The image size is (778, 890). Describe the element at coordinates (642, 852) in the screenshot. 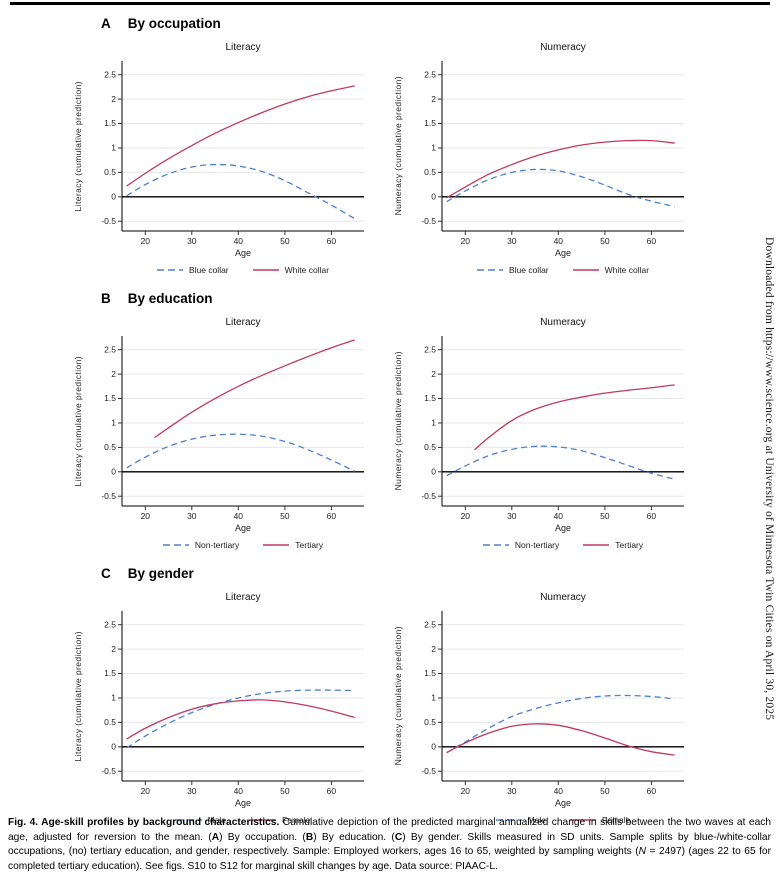

I see `caption-segment: N` at that location.